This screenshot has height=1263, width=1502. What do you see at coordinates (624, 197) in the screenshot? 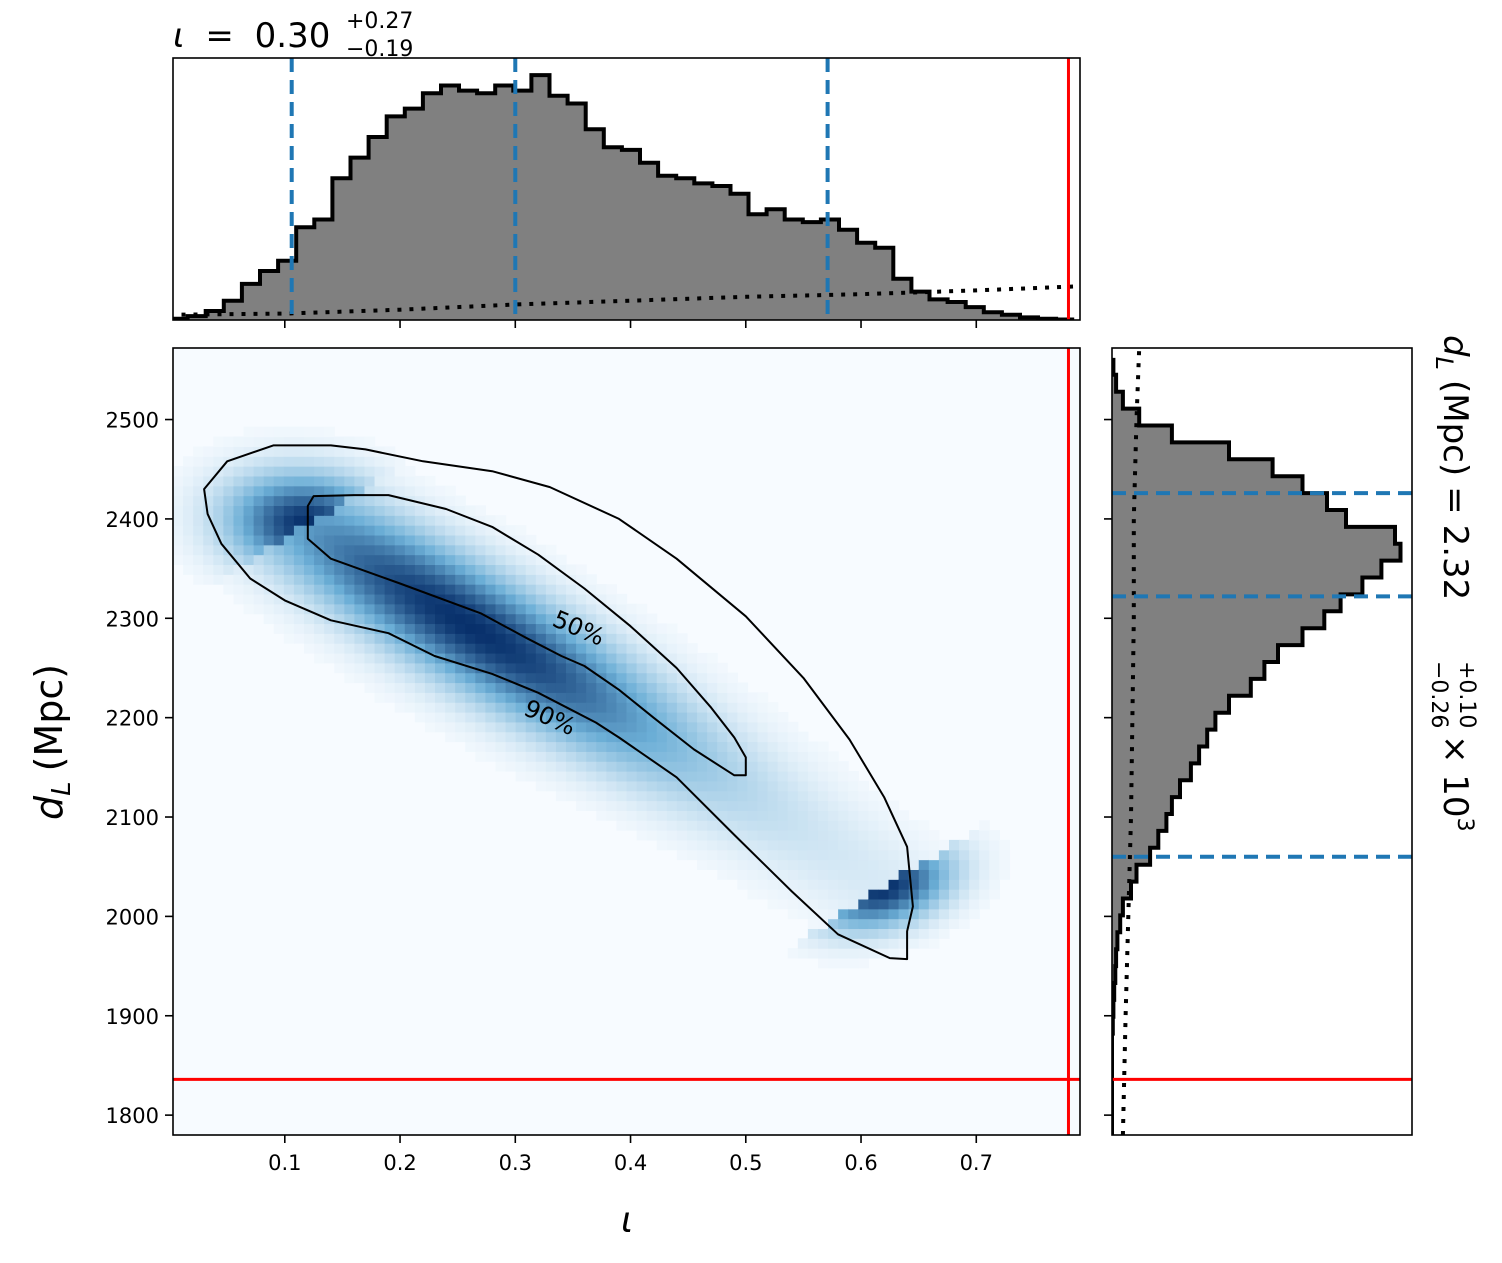
I see `iota-histogram-fill` at bounding box center [624, 197].